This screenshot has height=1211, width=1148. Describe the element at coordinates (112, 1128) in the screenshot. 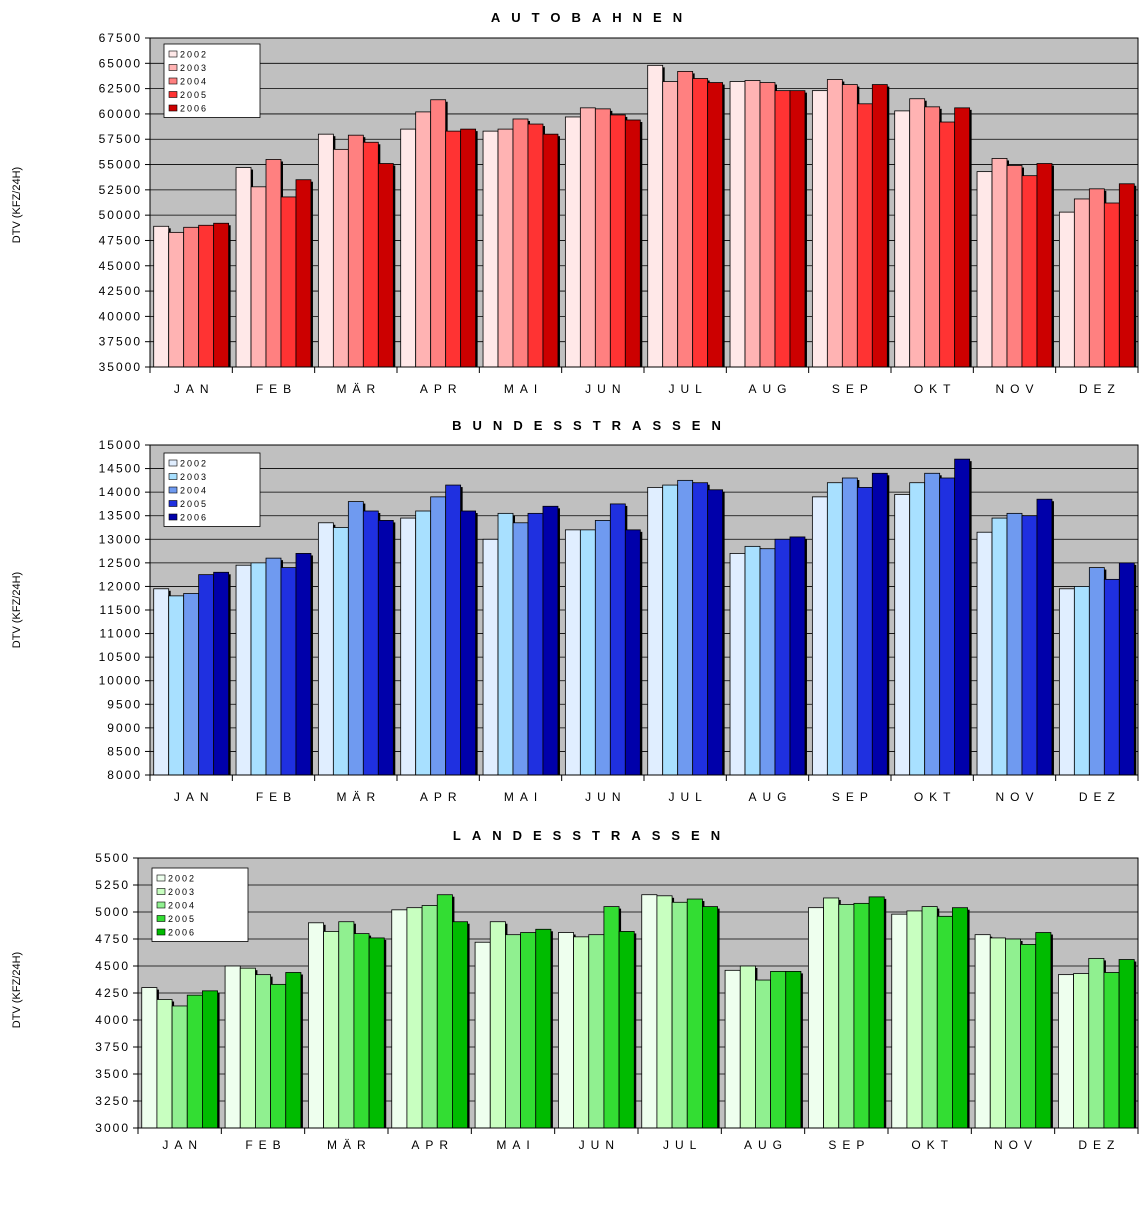

I see `y-tick-label: 3000` at that location.